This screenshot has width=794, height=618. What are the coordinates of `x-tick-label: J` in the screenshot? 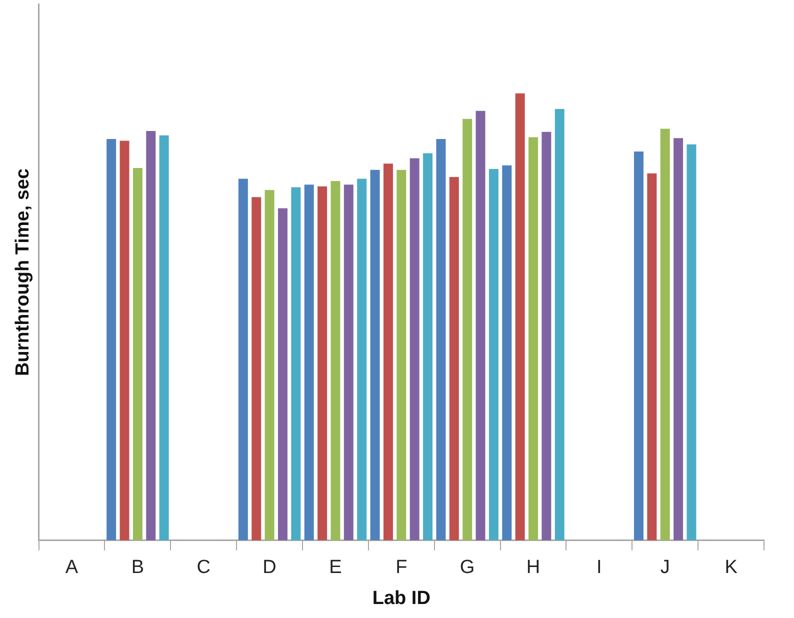 It's located at (665, 567).